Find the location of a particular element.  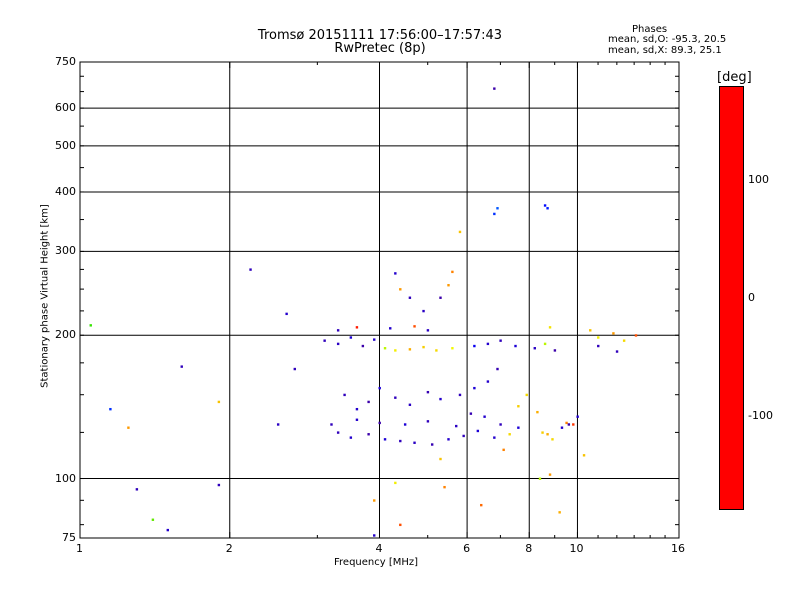

y-tick-label: 100 is located at coordinates (65, 478).